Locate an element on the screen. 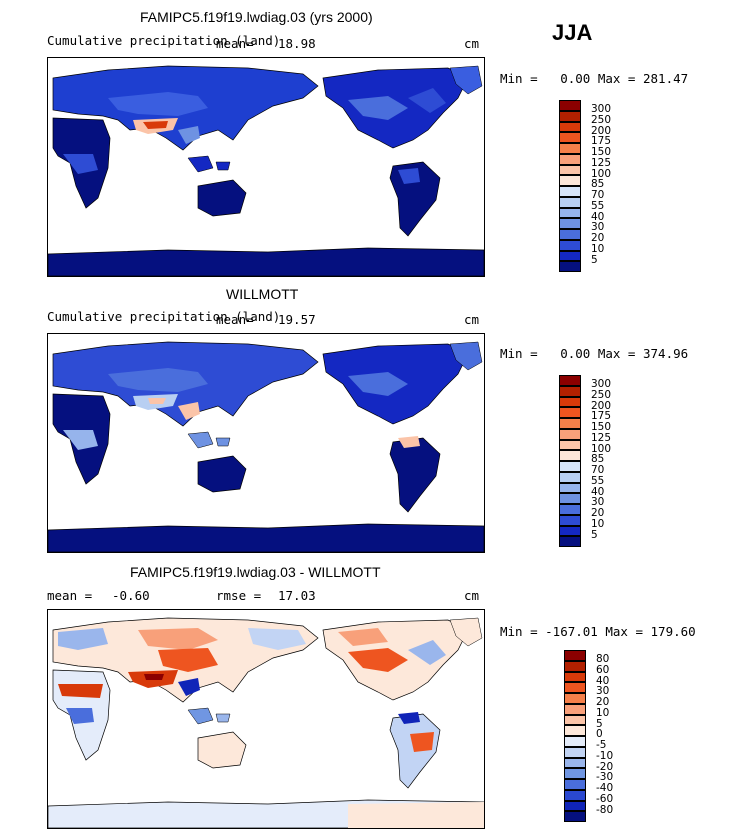 Image resolution: width=733 pixels, height=838 pixels. panel1-colorbar-label: 85 is located at coordinates (598, 184).